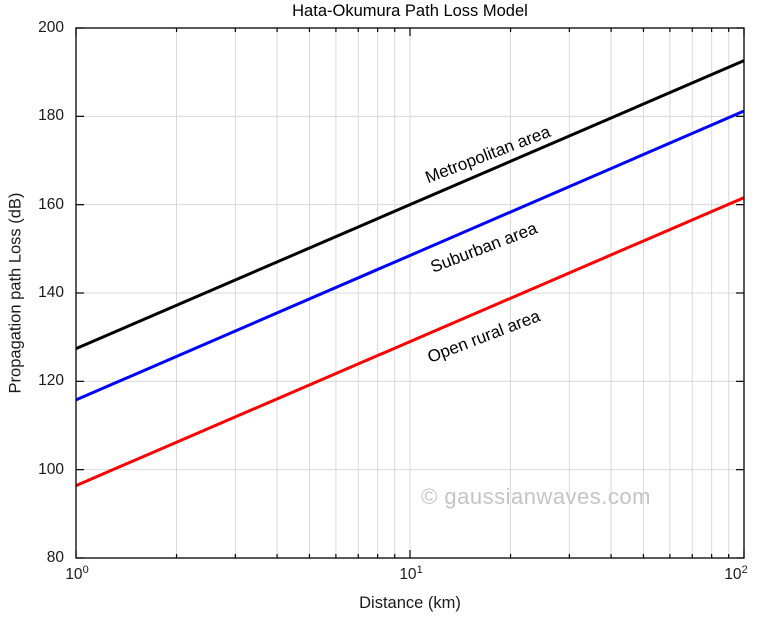 The height and width of the screenshot is (629, 760). Describe the element at coordinates (744, 569) in the screenshot. I see `x-tick-exponent: 2` at that location.